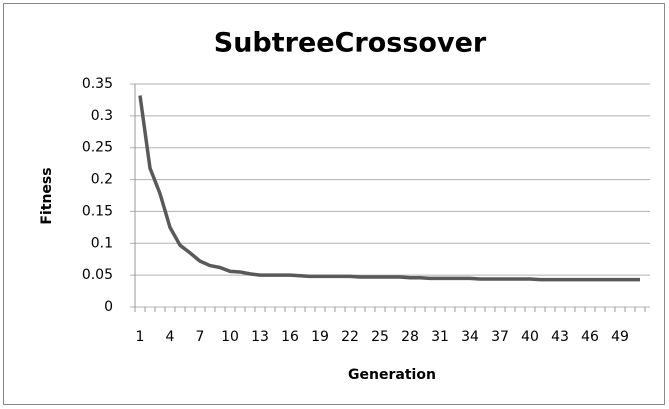 Image resolution: width=669 pixels, height=409 pixels. What do you see at coordinates (97, 148) in the screenshot?
I see `y-tick-label: 0.25` at bounding box center [97, 148].